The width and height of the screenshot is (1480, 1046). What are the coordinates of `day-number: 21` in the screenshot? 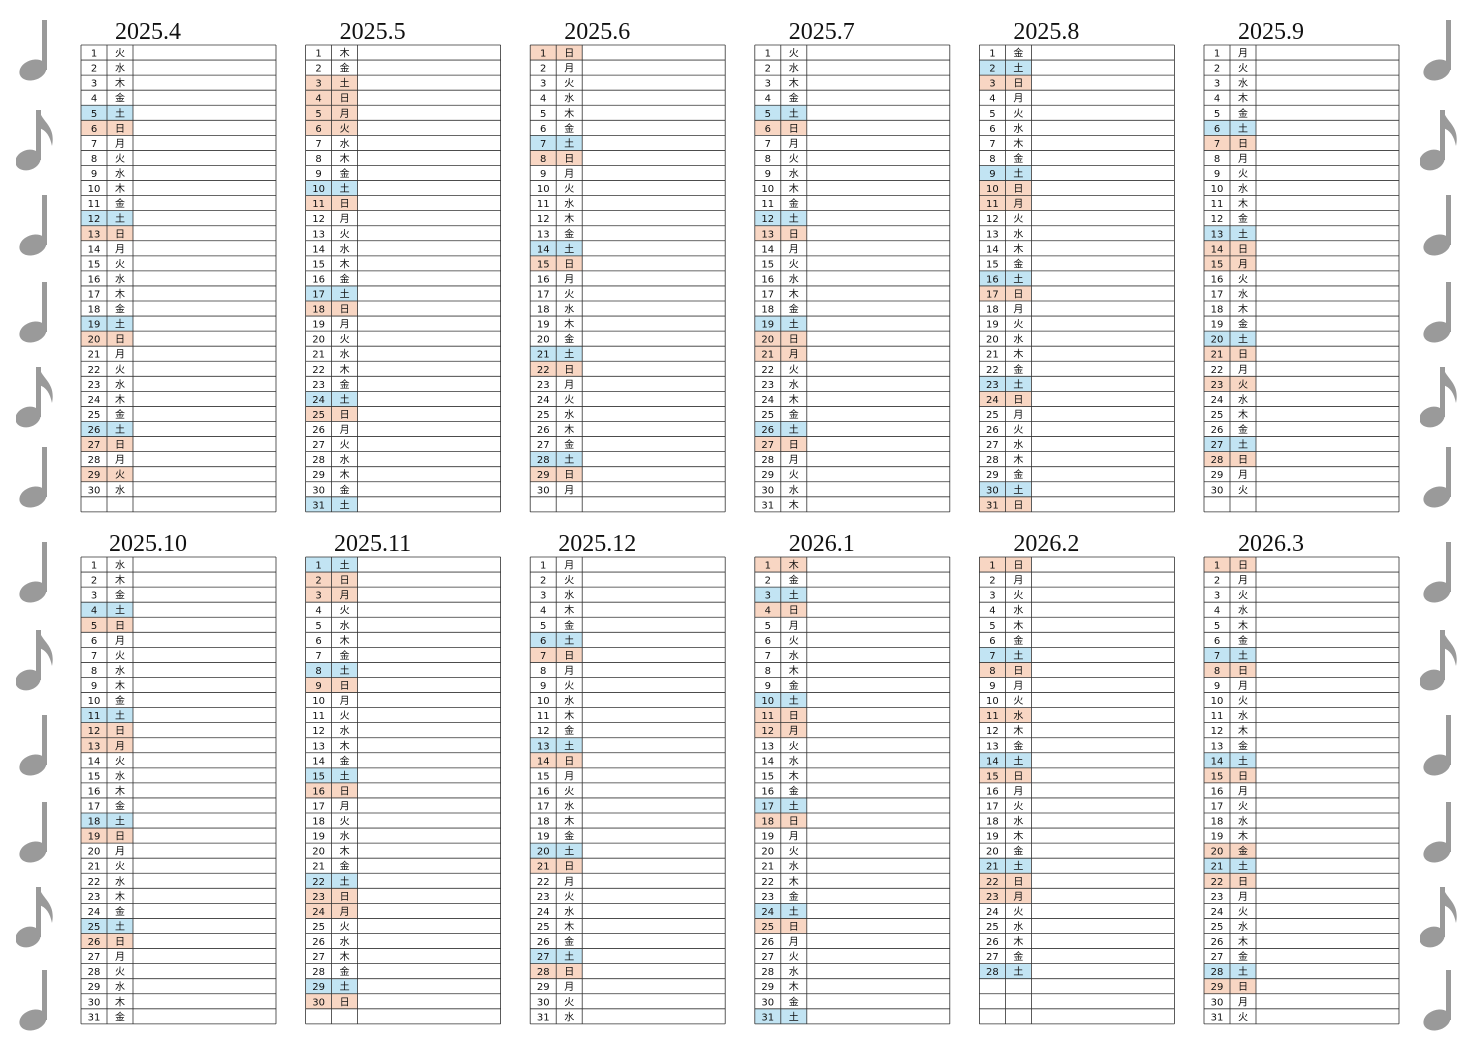 It's located at (94, 867).